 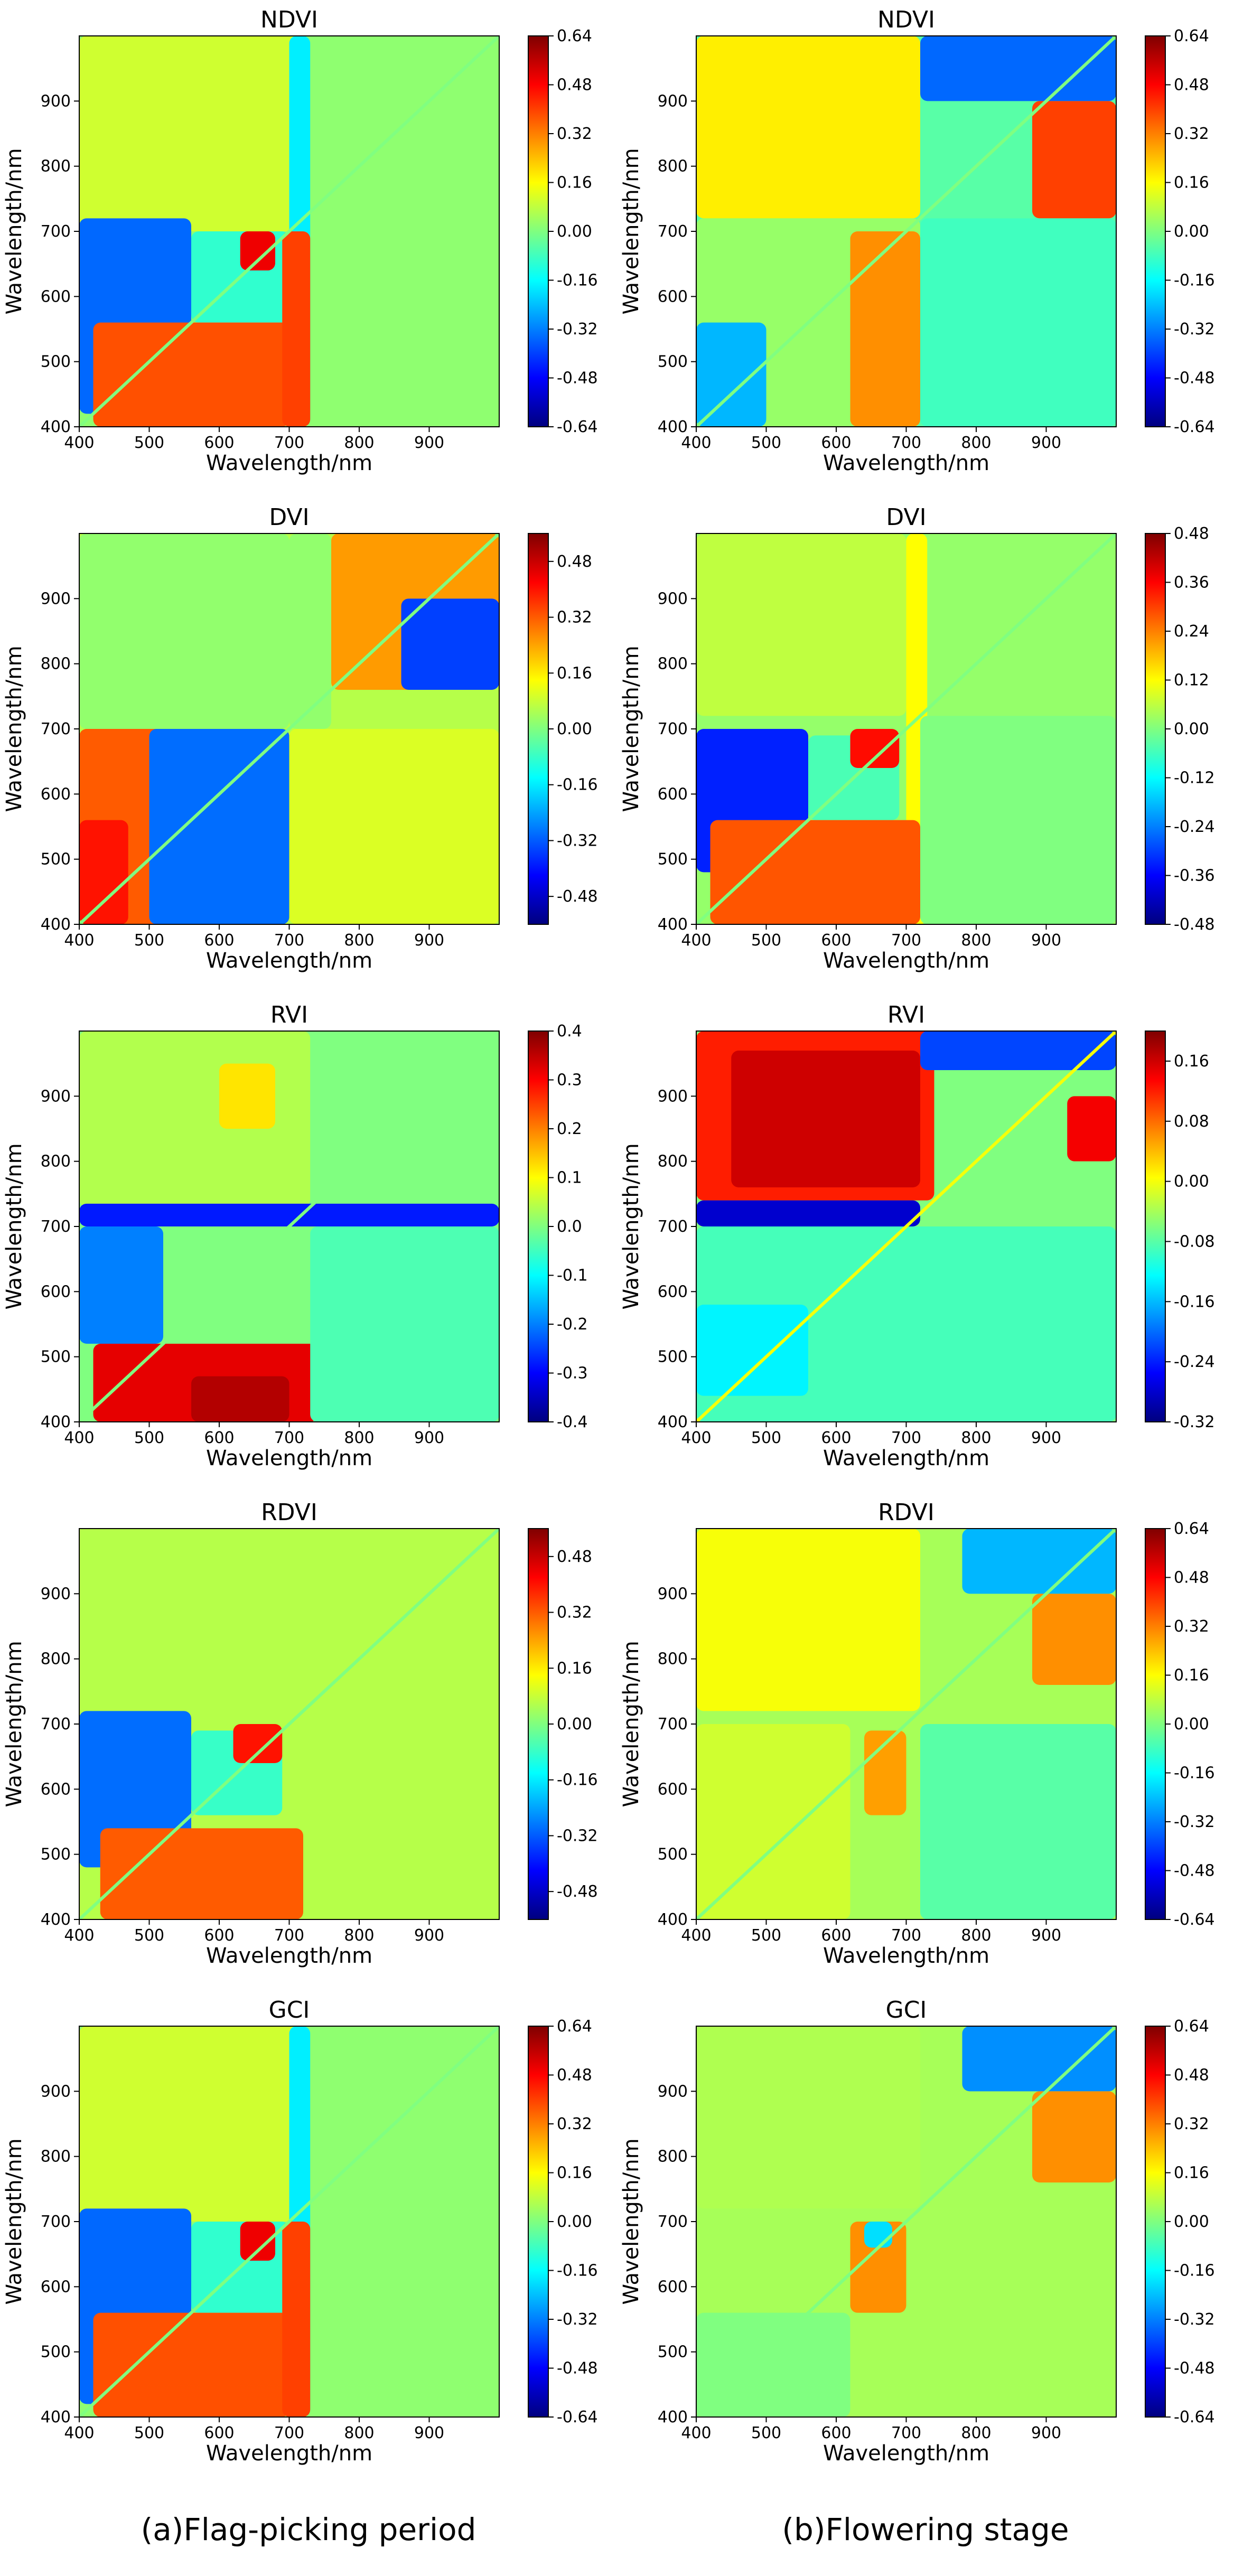 I want to click on colorbar, so click(x=538, y=231).